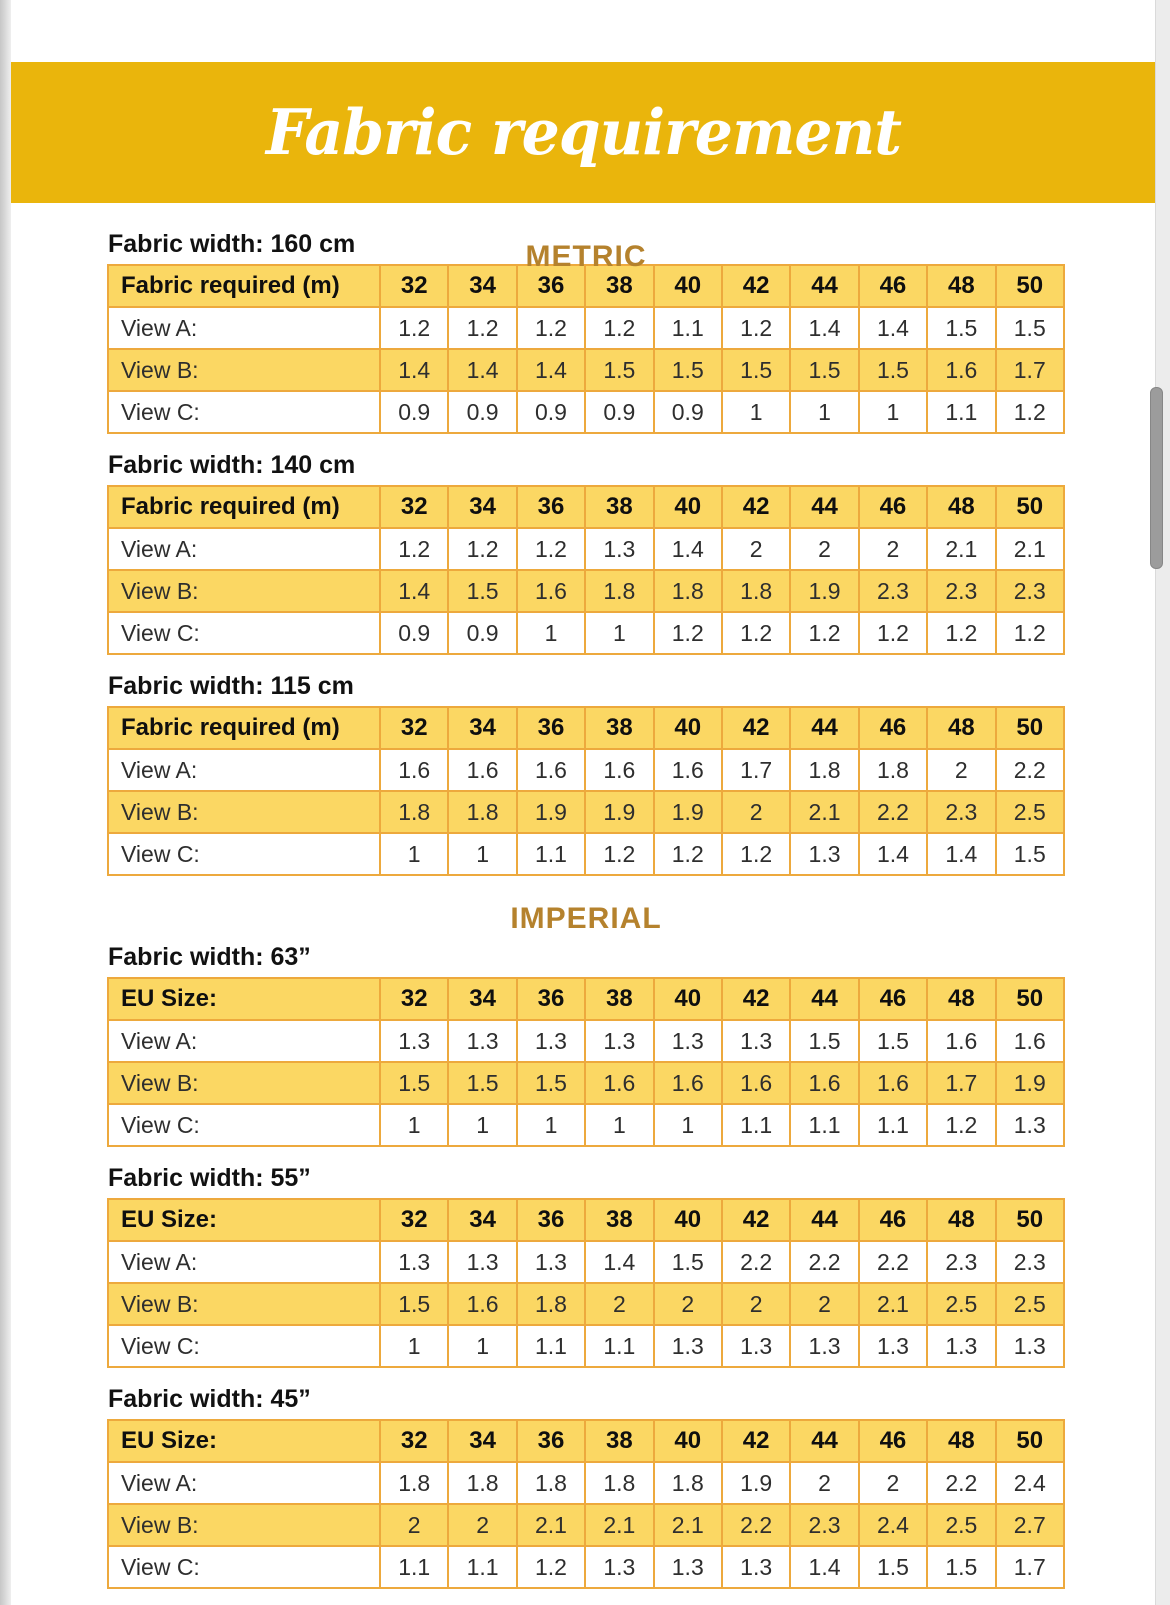 The height and width of the screenshot is (1605, 1170). Describe the element at coordinates (244, 999) in the screenshot. I see `table-corner-label: EU Size:` at that location.